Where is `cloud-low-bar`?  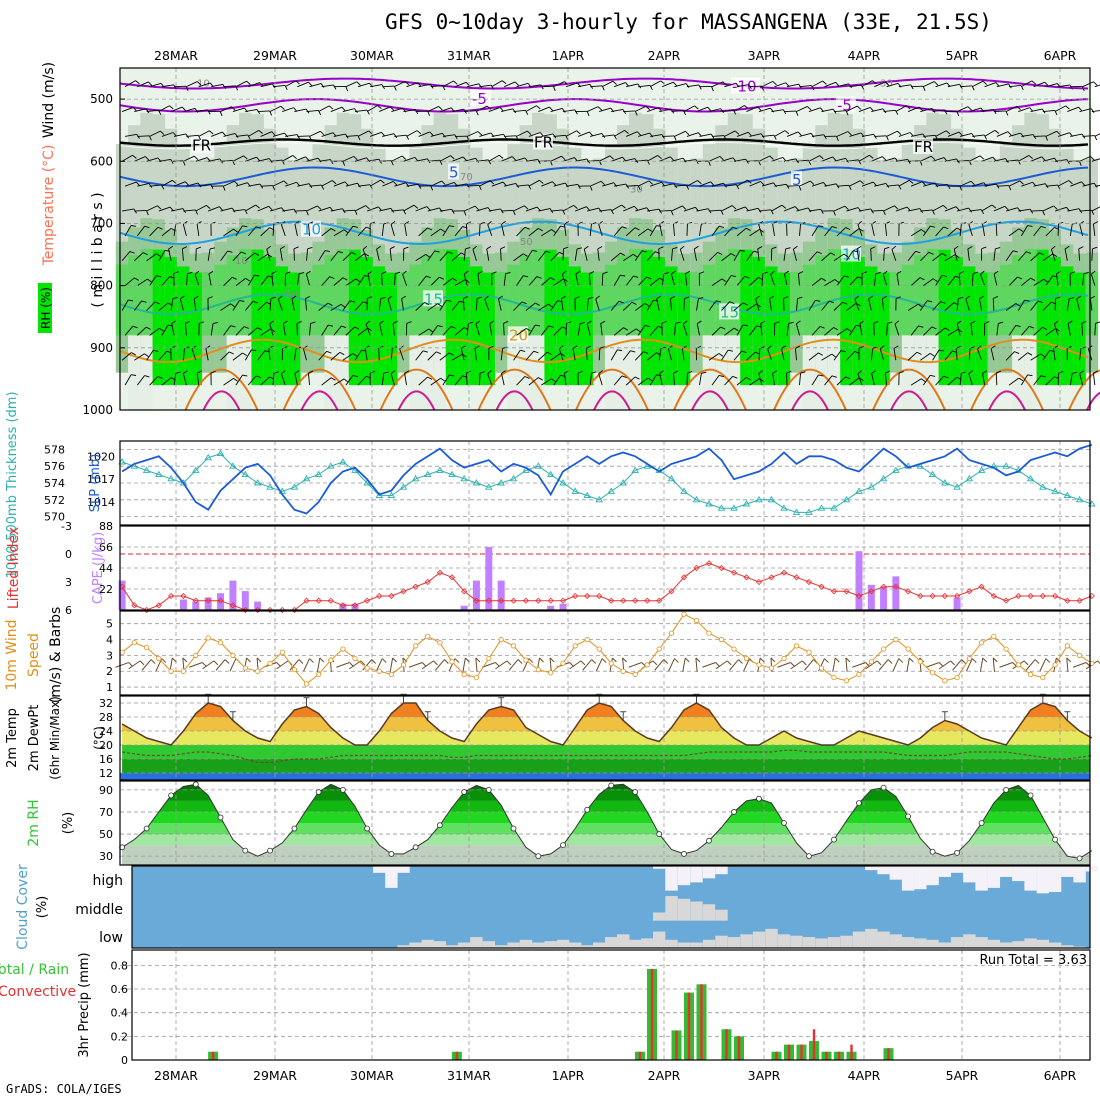
cloud-low-bar is located at coordinates (759, 939).